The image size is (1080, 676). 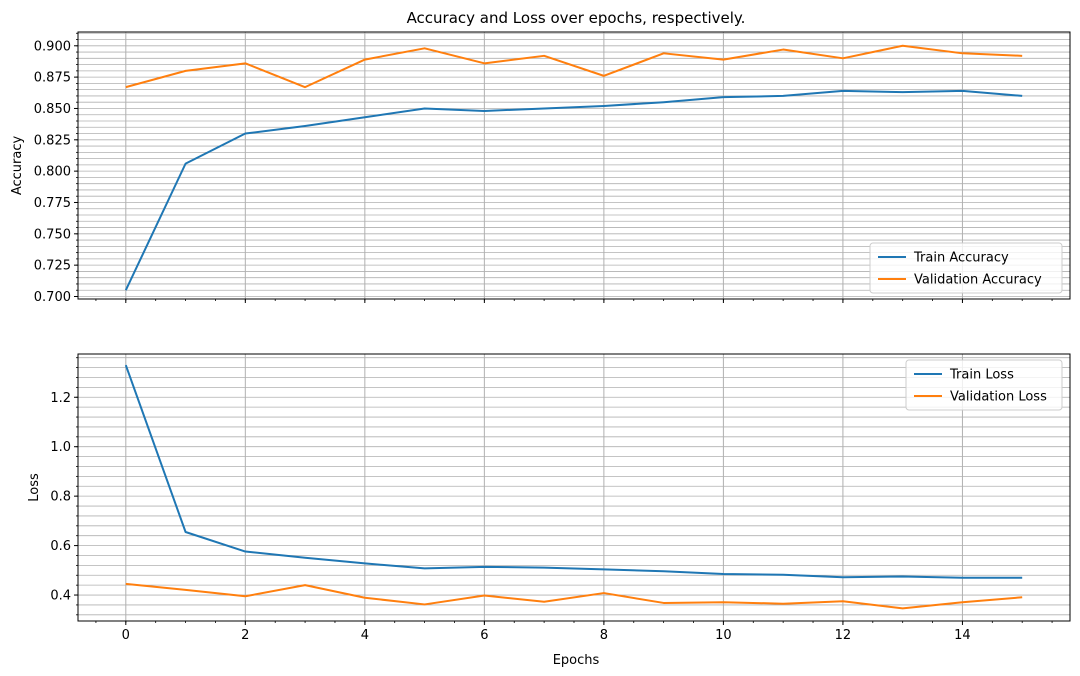 What do you see at coordinates (60, 497) in the screenshot?
I see `y-tick-label: 0.8` at bounding box center [60, 497].